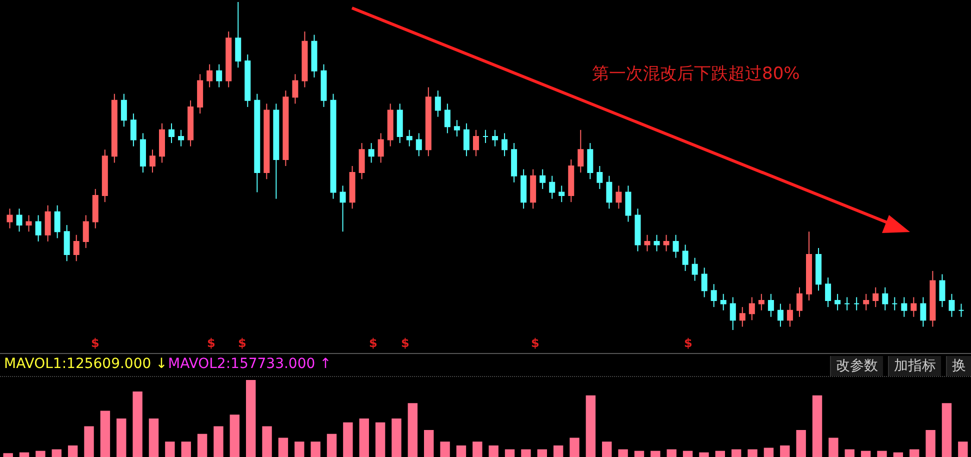 The image size is (971, 457). What do you see at coordinates (86, 364) in the screenshot?
I see `text: MAVOL1:125609.000 ↓` at bounding box center [86, 364].